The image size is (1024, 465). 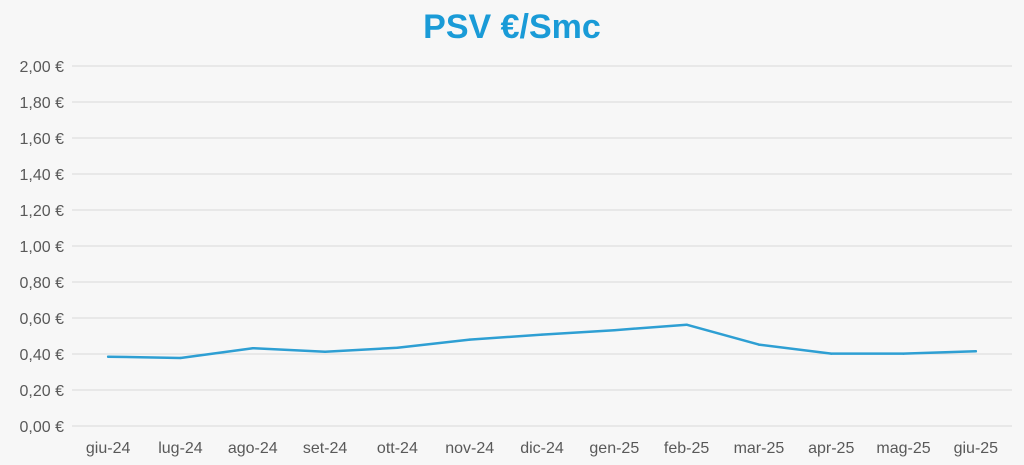 What do you see at coordinates (42, 67) in the screenshot?
I see `y-tick-label: 2,00 €` at bounding box center [42, 67].